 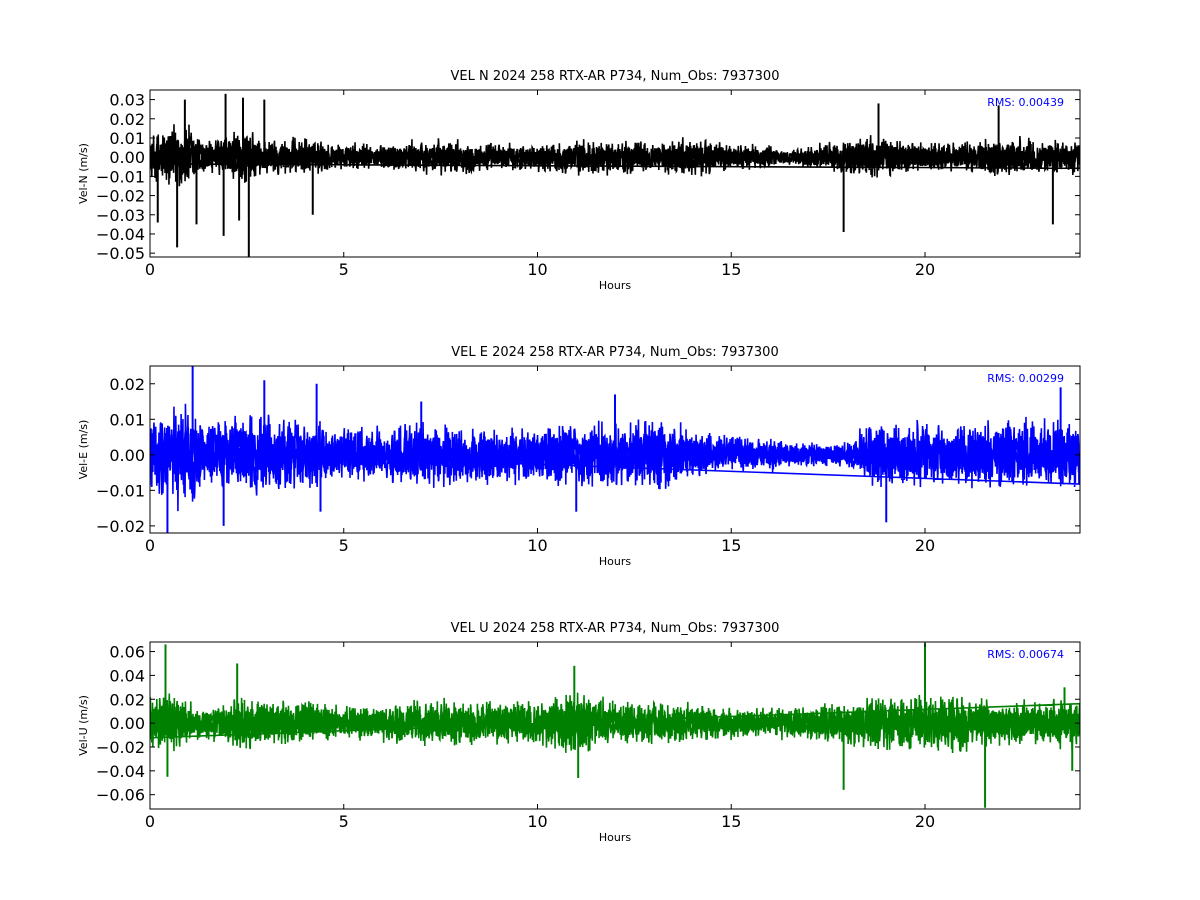 I want to click on rms-annotation: RMS: 0.00299, so click(x=1025, y=378).